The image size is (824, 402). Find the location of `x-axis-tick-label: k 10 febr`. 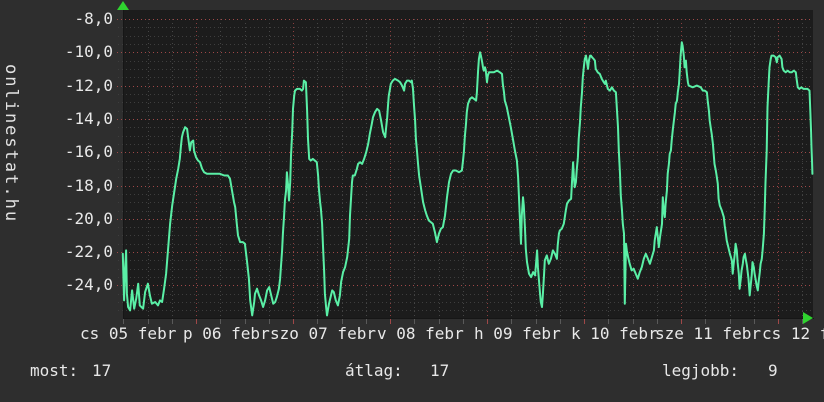

x-axis-tick-label: k 10 febr is located at coordinates (614, 333).